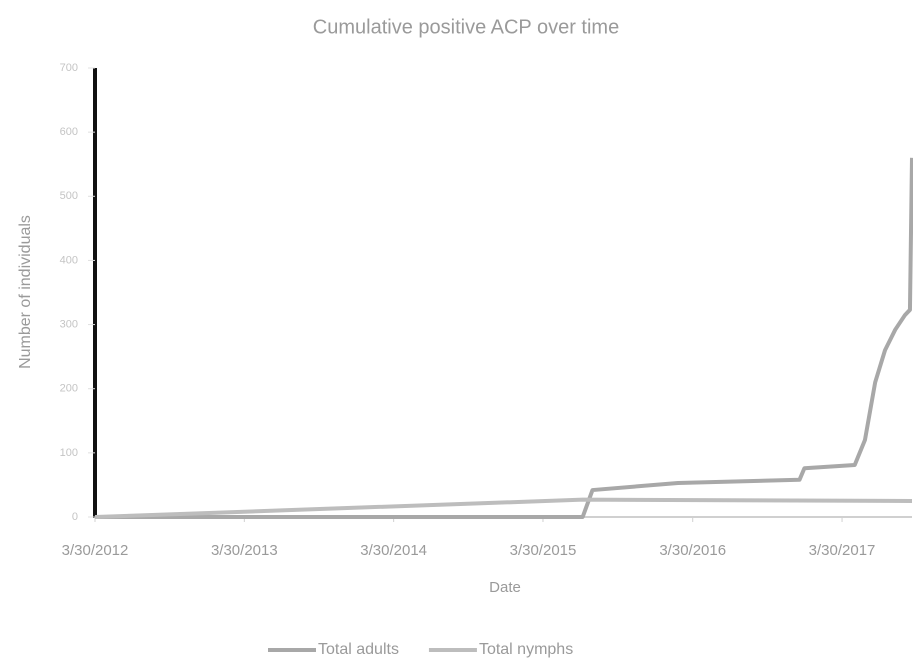 This screenshot has height=662, width=913. Describe the element at coordinates (526, 649) in the screenshot. I see `legend-label: Total nymphs` at that location.